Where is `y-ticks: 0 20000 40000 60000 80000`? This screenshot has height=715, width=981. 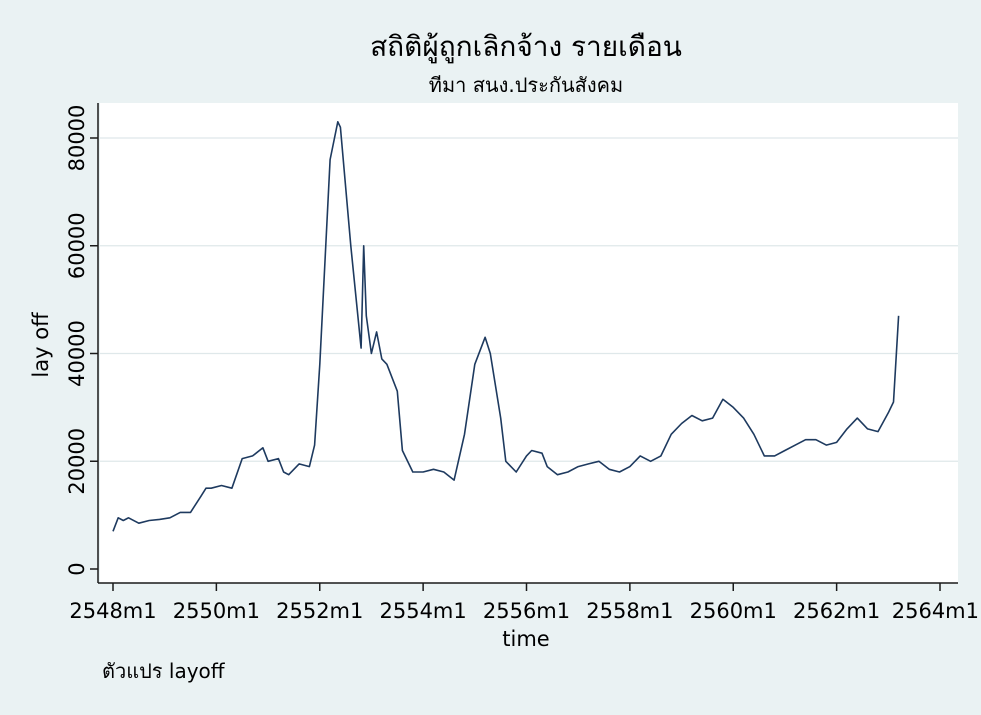 y-ticks: 0 20000 40000 60000 80000 is located at coordinates (81, 340).